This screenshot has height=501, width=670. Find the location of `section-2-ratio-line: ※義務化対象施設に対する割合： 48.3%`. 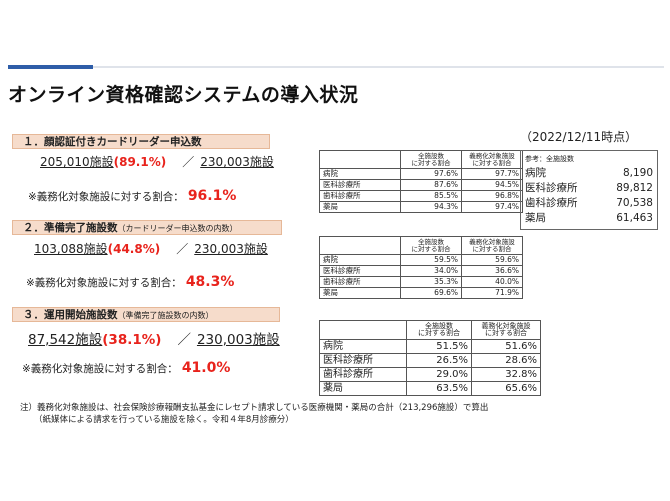

section-2-ratio-line: ※義務化対象施設に対する割合： 48.3% is located at coordinates (130, 282).